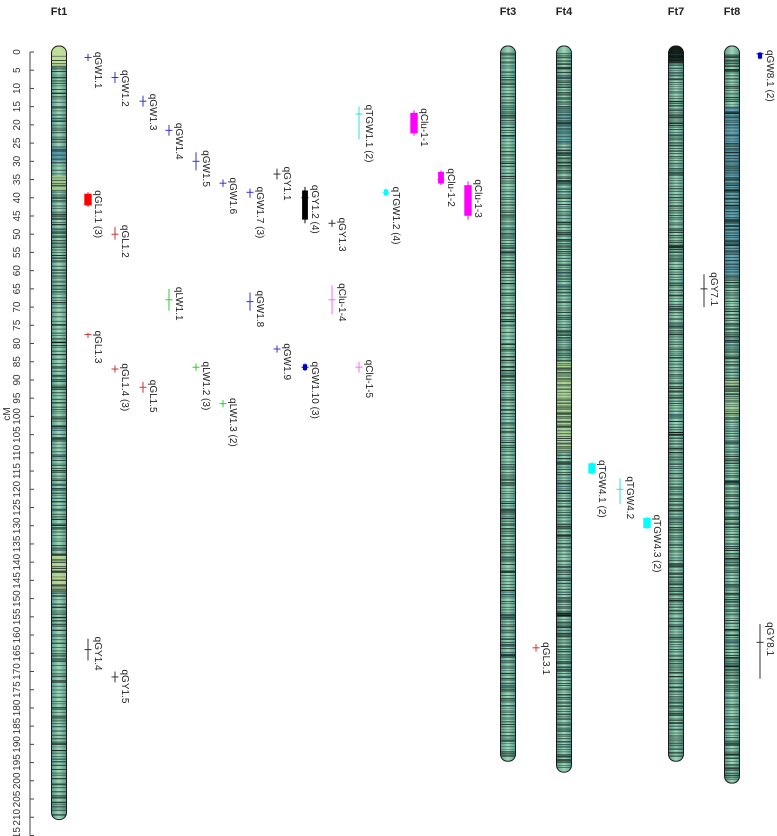 This screenshot has width=777, height=836. I want to click on qtl-label: qTGW1.1 (2), so click(368, 134).